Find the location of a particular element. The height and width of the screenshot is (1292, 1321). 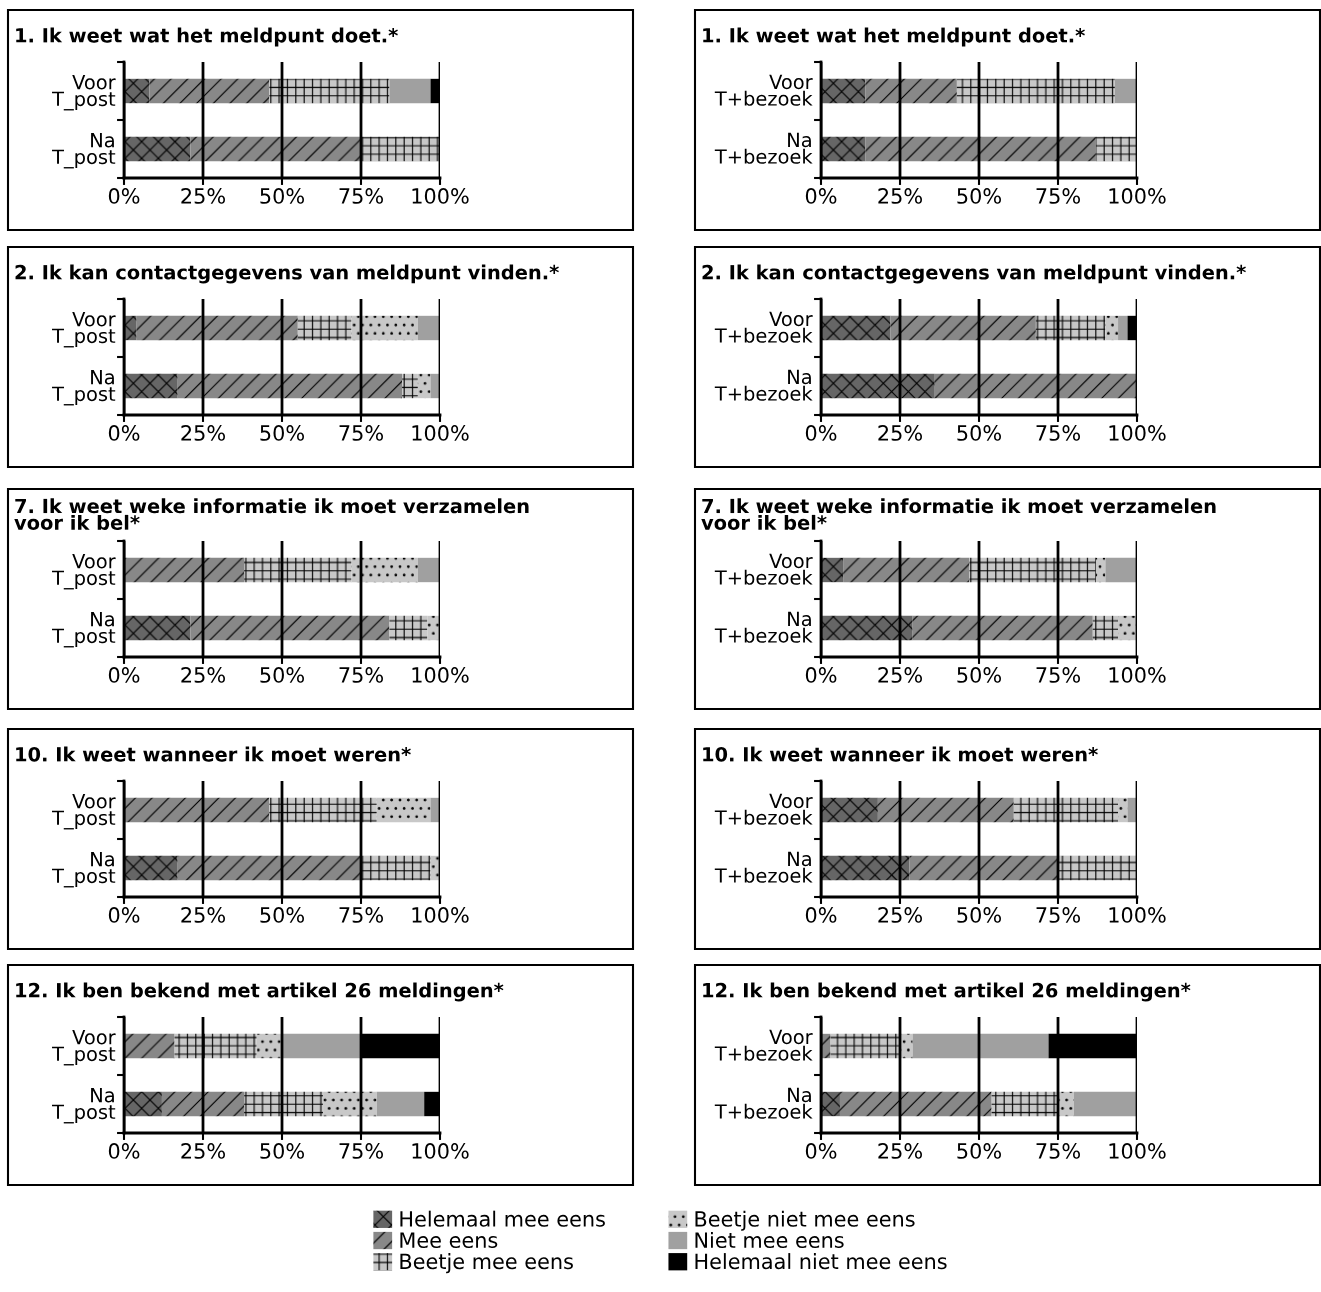

chart-title: 7. Ik weet weke informatie ik moet verzamelen voor ik bel* is located at coordinates (271, 514).